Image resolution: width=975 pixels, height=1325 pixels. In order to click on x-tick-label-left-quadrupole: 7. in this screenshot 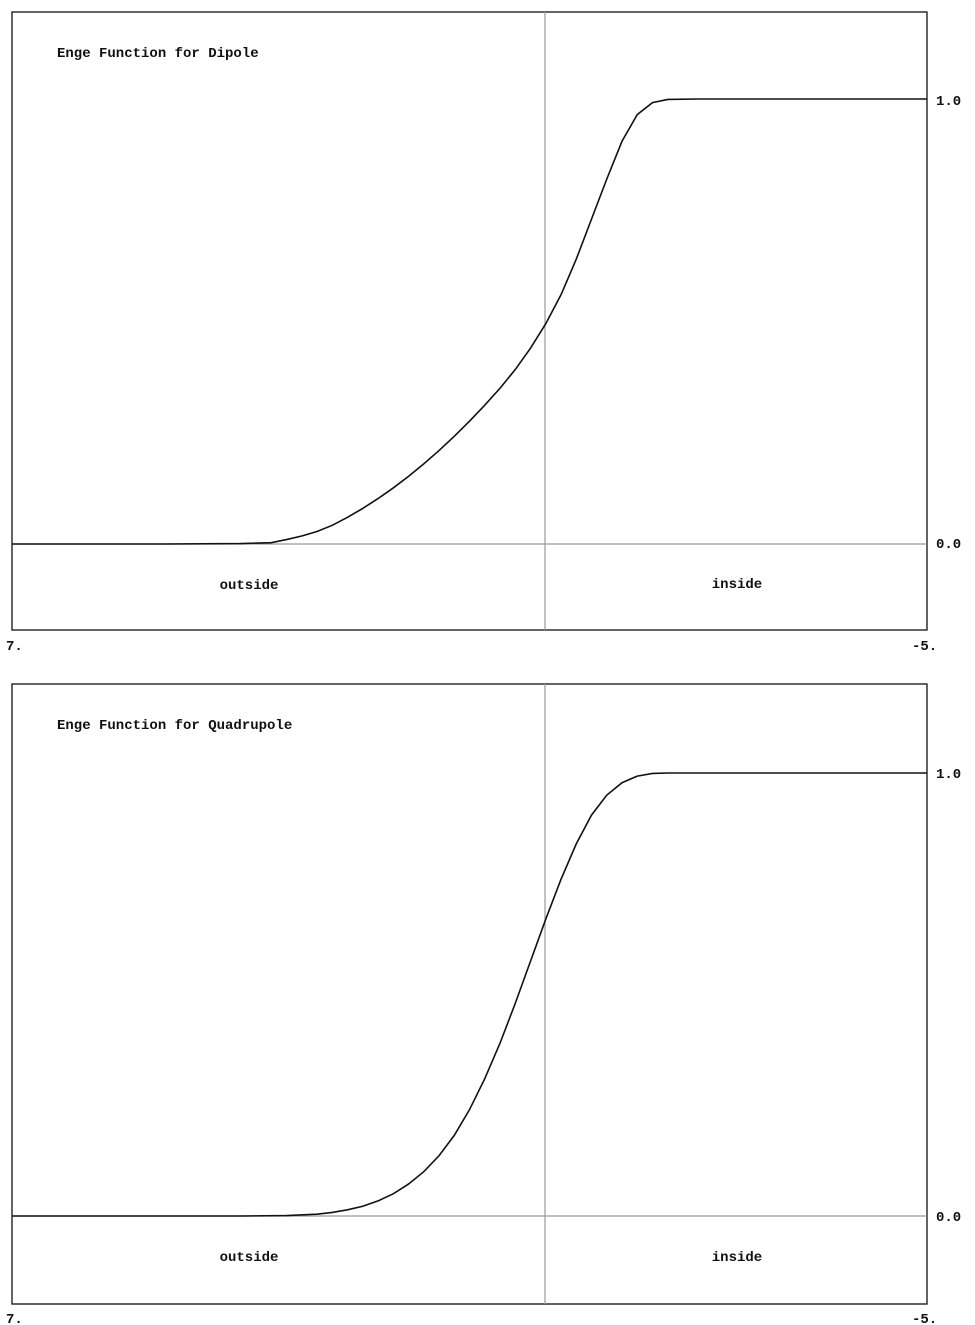, I will do `click(14, 1318)`.